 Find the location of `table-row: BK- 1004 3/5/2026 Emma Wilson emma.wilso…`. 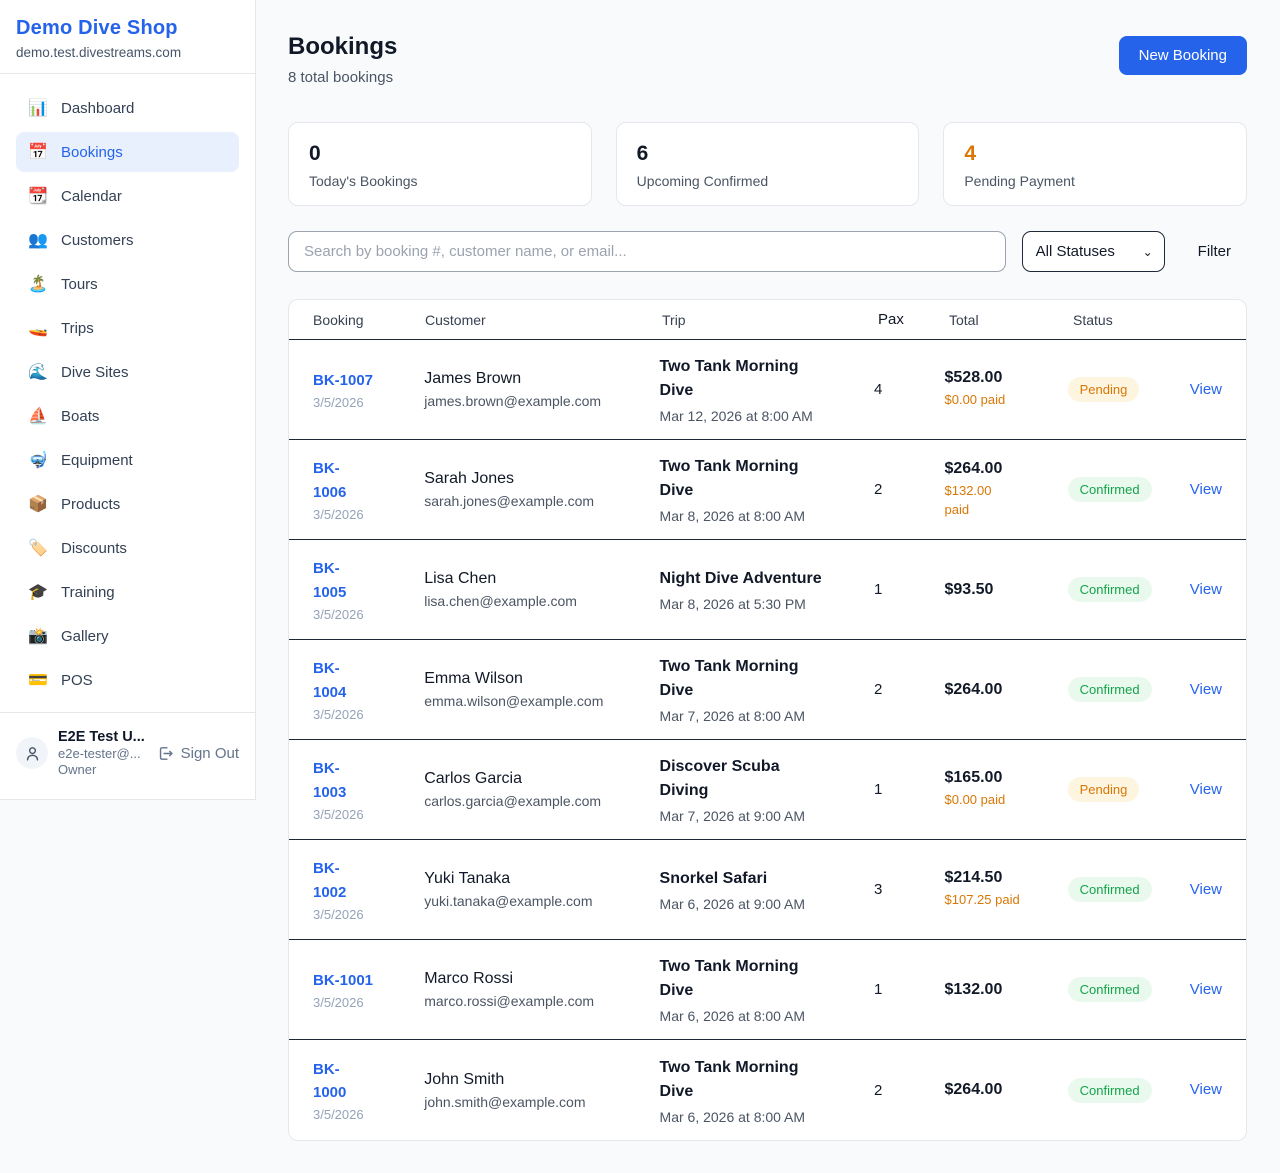

table-row: BK- 1004 3/5/2026 Emma Wilson emma.wilso… is located at coordinates (767, 690).